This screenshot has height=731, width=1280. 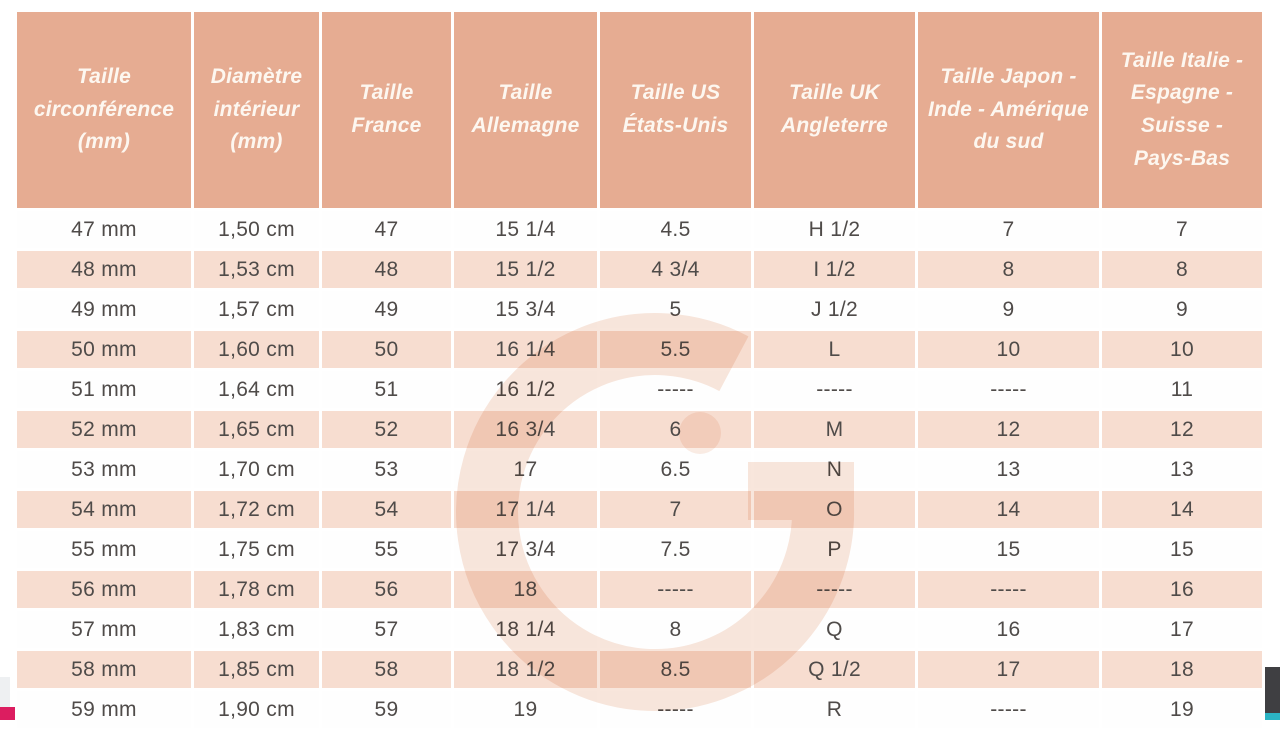 I want to click on table-cell: O, so click(x=834, y=509).